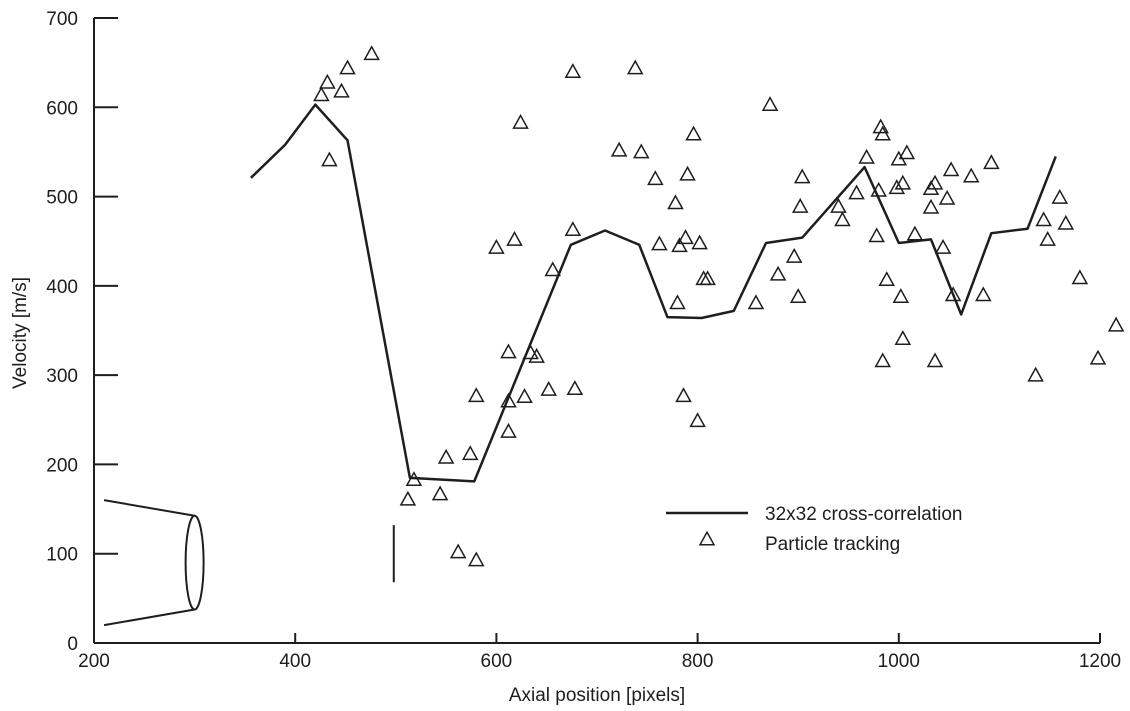 Image resolution: width=1130 pixels, height=711 pixels. Describe the element at coordinates (295, 661) in the screenshot. I see `x-tick-label: 400` at that location.